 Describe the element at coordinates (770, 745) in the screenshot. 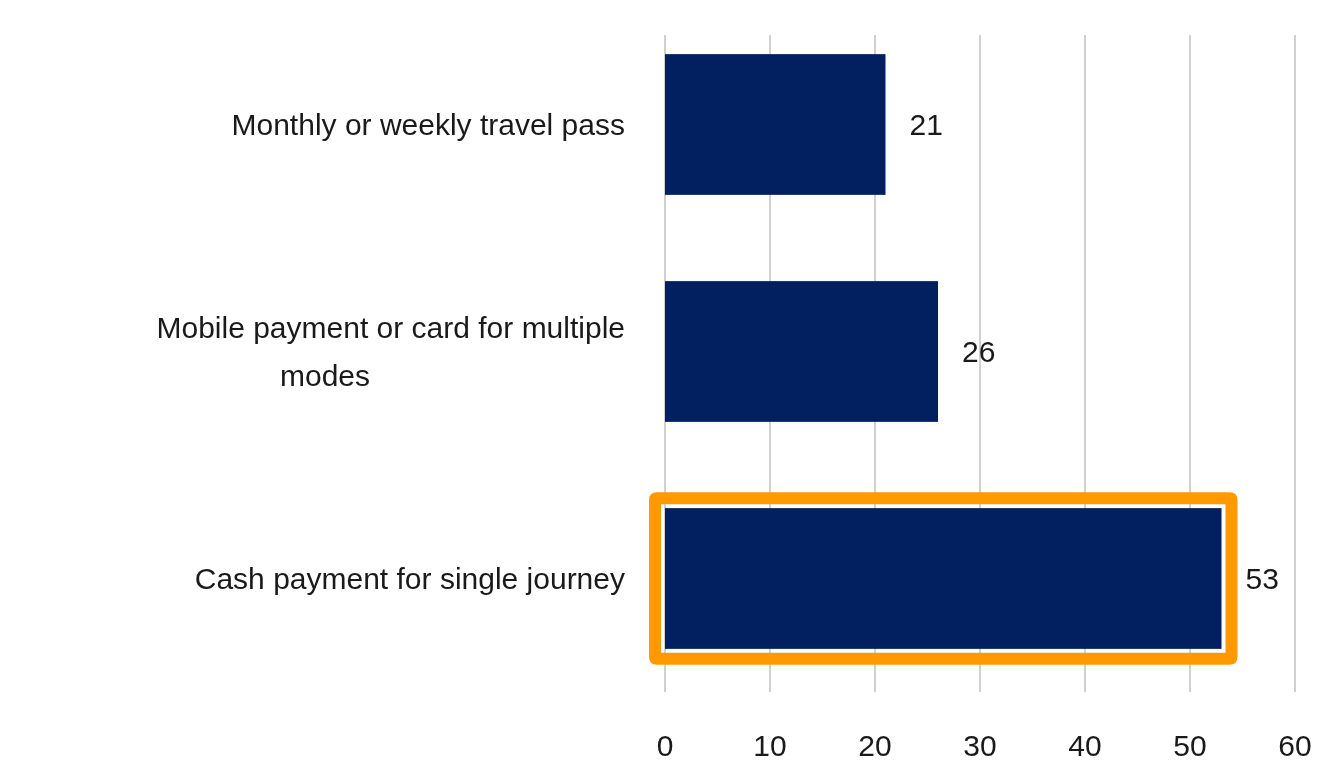

I see `x-tick-label: 10` at that location.